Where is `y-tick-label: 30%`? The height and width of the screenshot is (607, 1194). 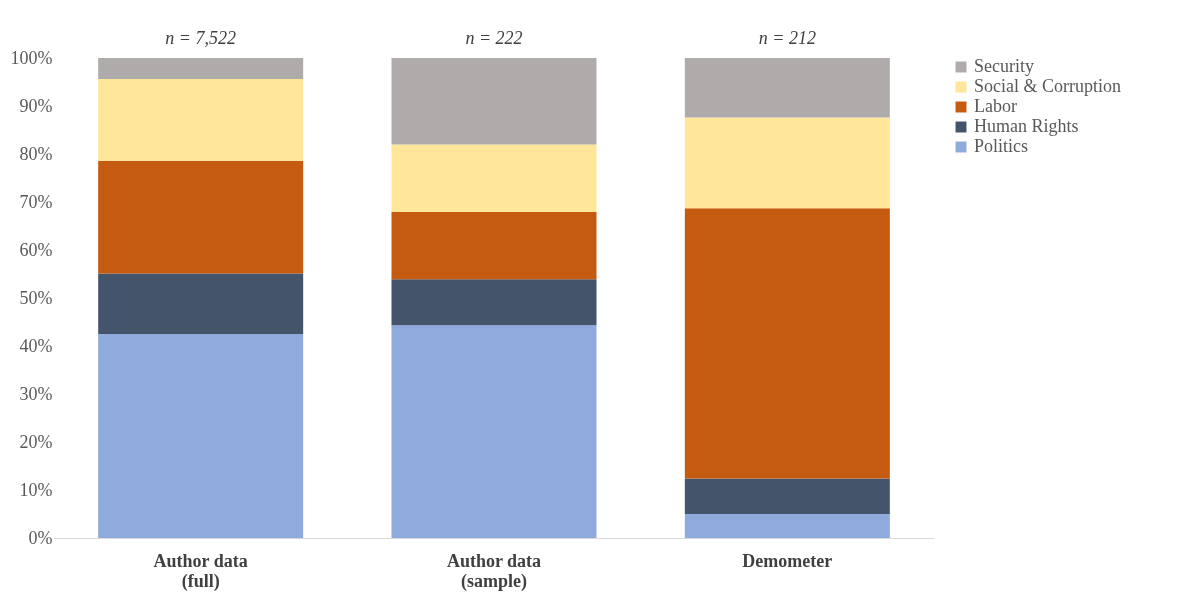
y-tick-label: 30% is located at coordinates (36, 393).